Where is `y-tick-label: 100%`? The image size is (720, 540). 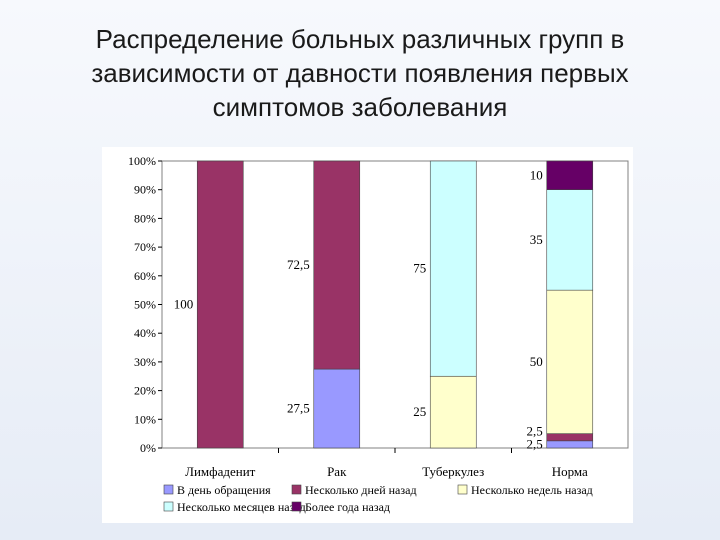
y-tick-label: 100% is located at coordinates (142, 161).